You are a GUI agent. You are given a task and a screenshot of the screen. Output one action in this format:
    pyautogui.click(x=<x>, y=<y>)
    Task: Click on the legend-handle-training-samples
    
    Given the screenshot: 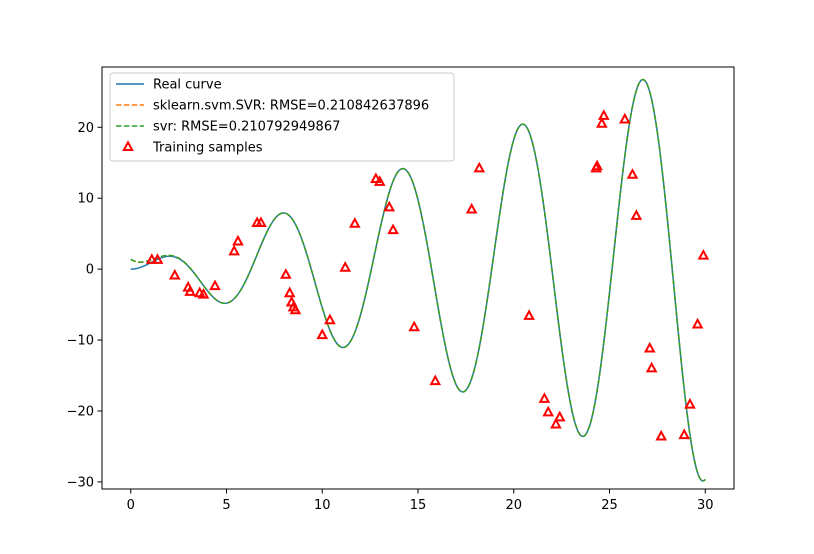 What is the action you would take?
    pyautogui.click(x=128, y=145)
    